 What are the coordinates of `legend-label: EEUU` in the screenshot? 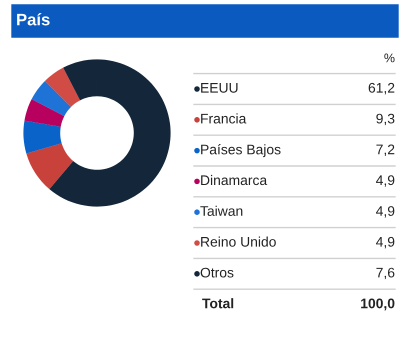 It's located at (219, 88).